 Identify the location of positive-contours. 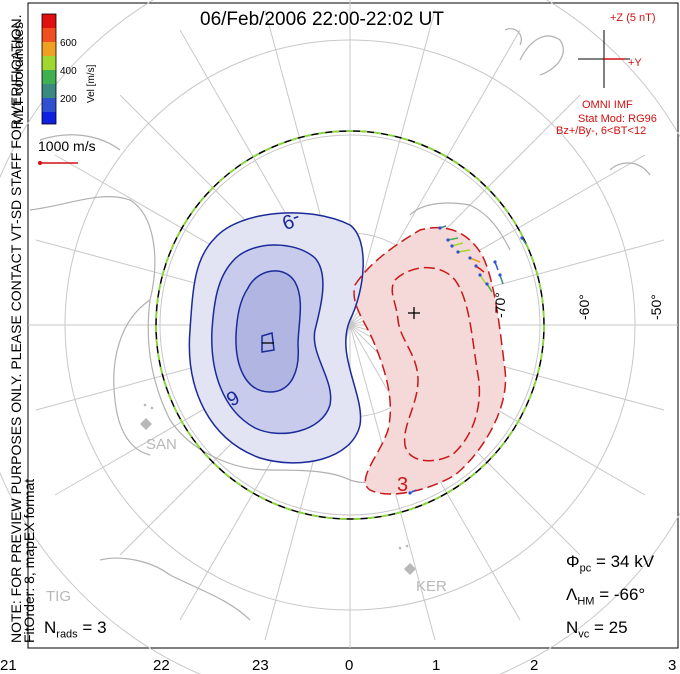
(430, 360).